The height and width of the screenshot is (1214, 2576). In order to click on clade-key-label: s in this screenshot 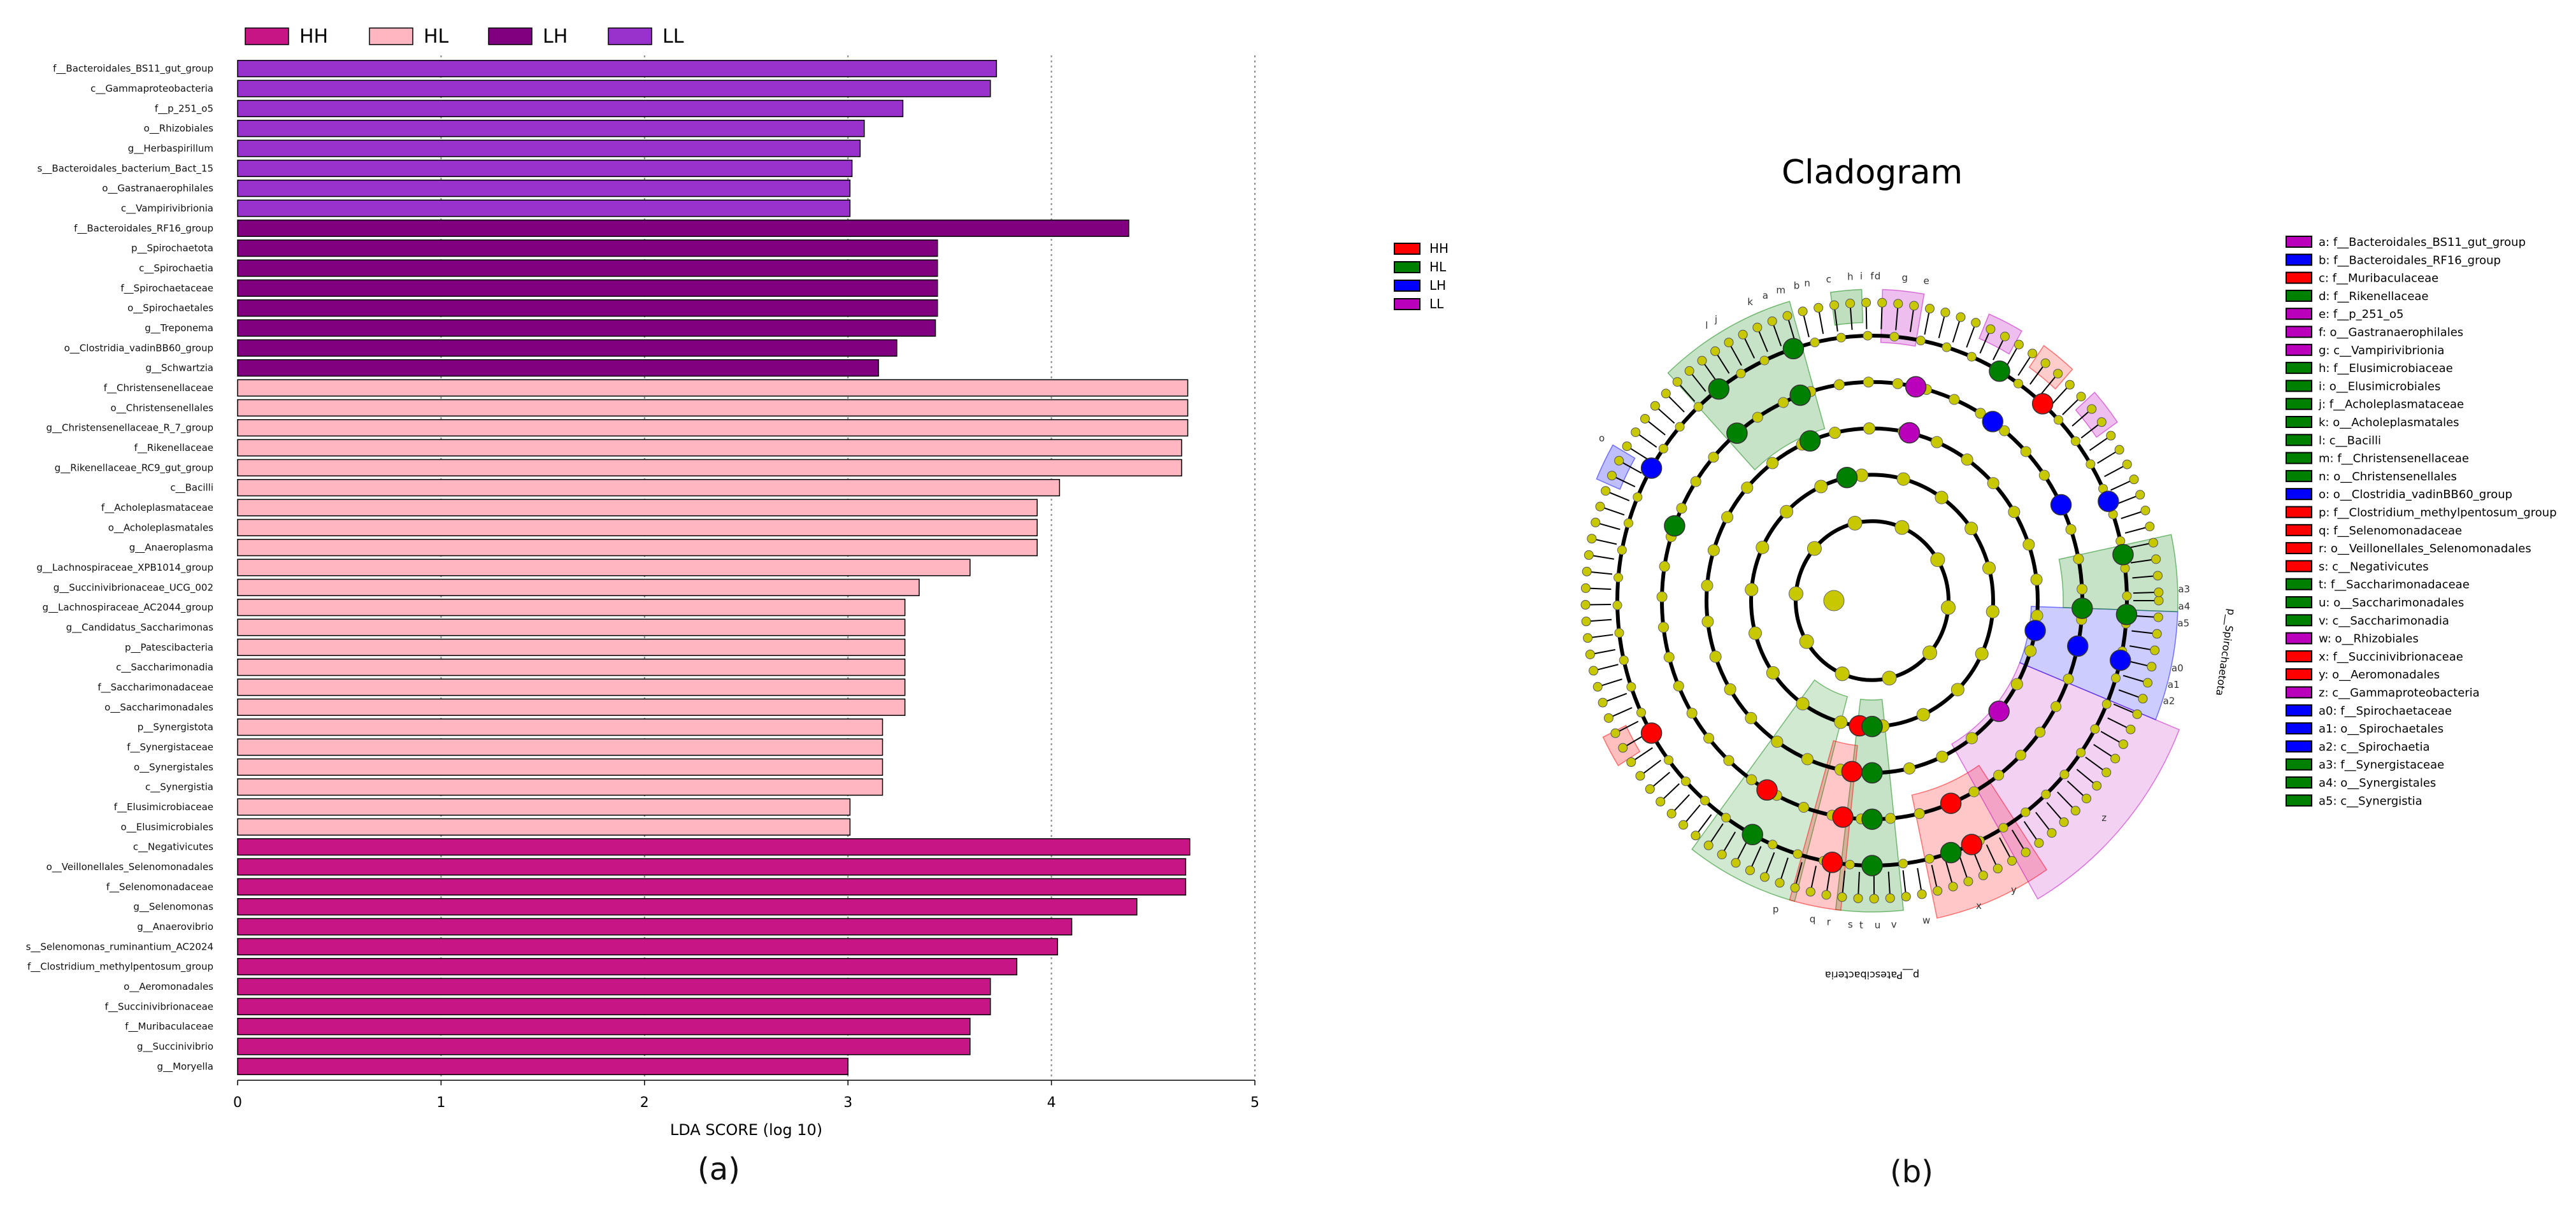, I will do `click(1850, 924)`.